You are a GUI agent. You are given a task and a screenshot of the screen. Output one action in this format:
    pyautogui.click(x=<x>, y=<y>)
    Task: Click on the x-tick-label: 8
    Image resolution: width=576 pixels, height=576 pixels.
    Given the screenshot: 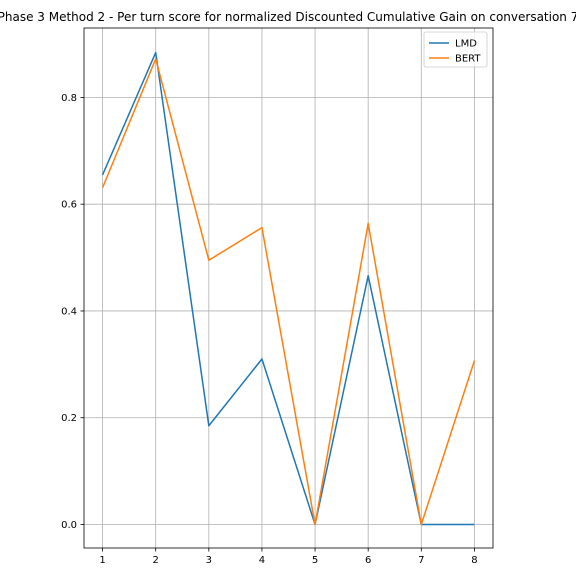 What is the action you would take?
    pyautogui.click(x=474, y=560)
    